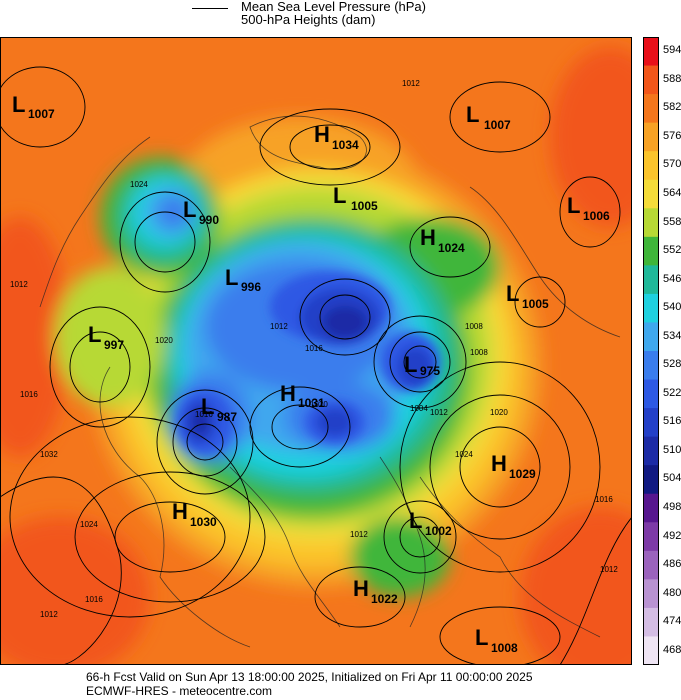 The width and height of the screenshot is (681, 700). I want to click on colorbar-tick-label: 558, so click(672, 221).